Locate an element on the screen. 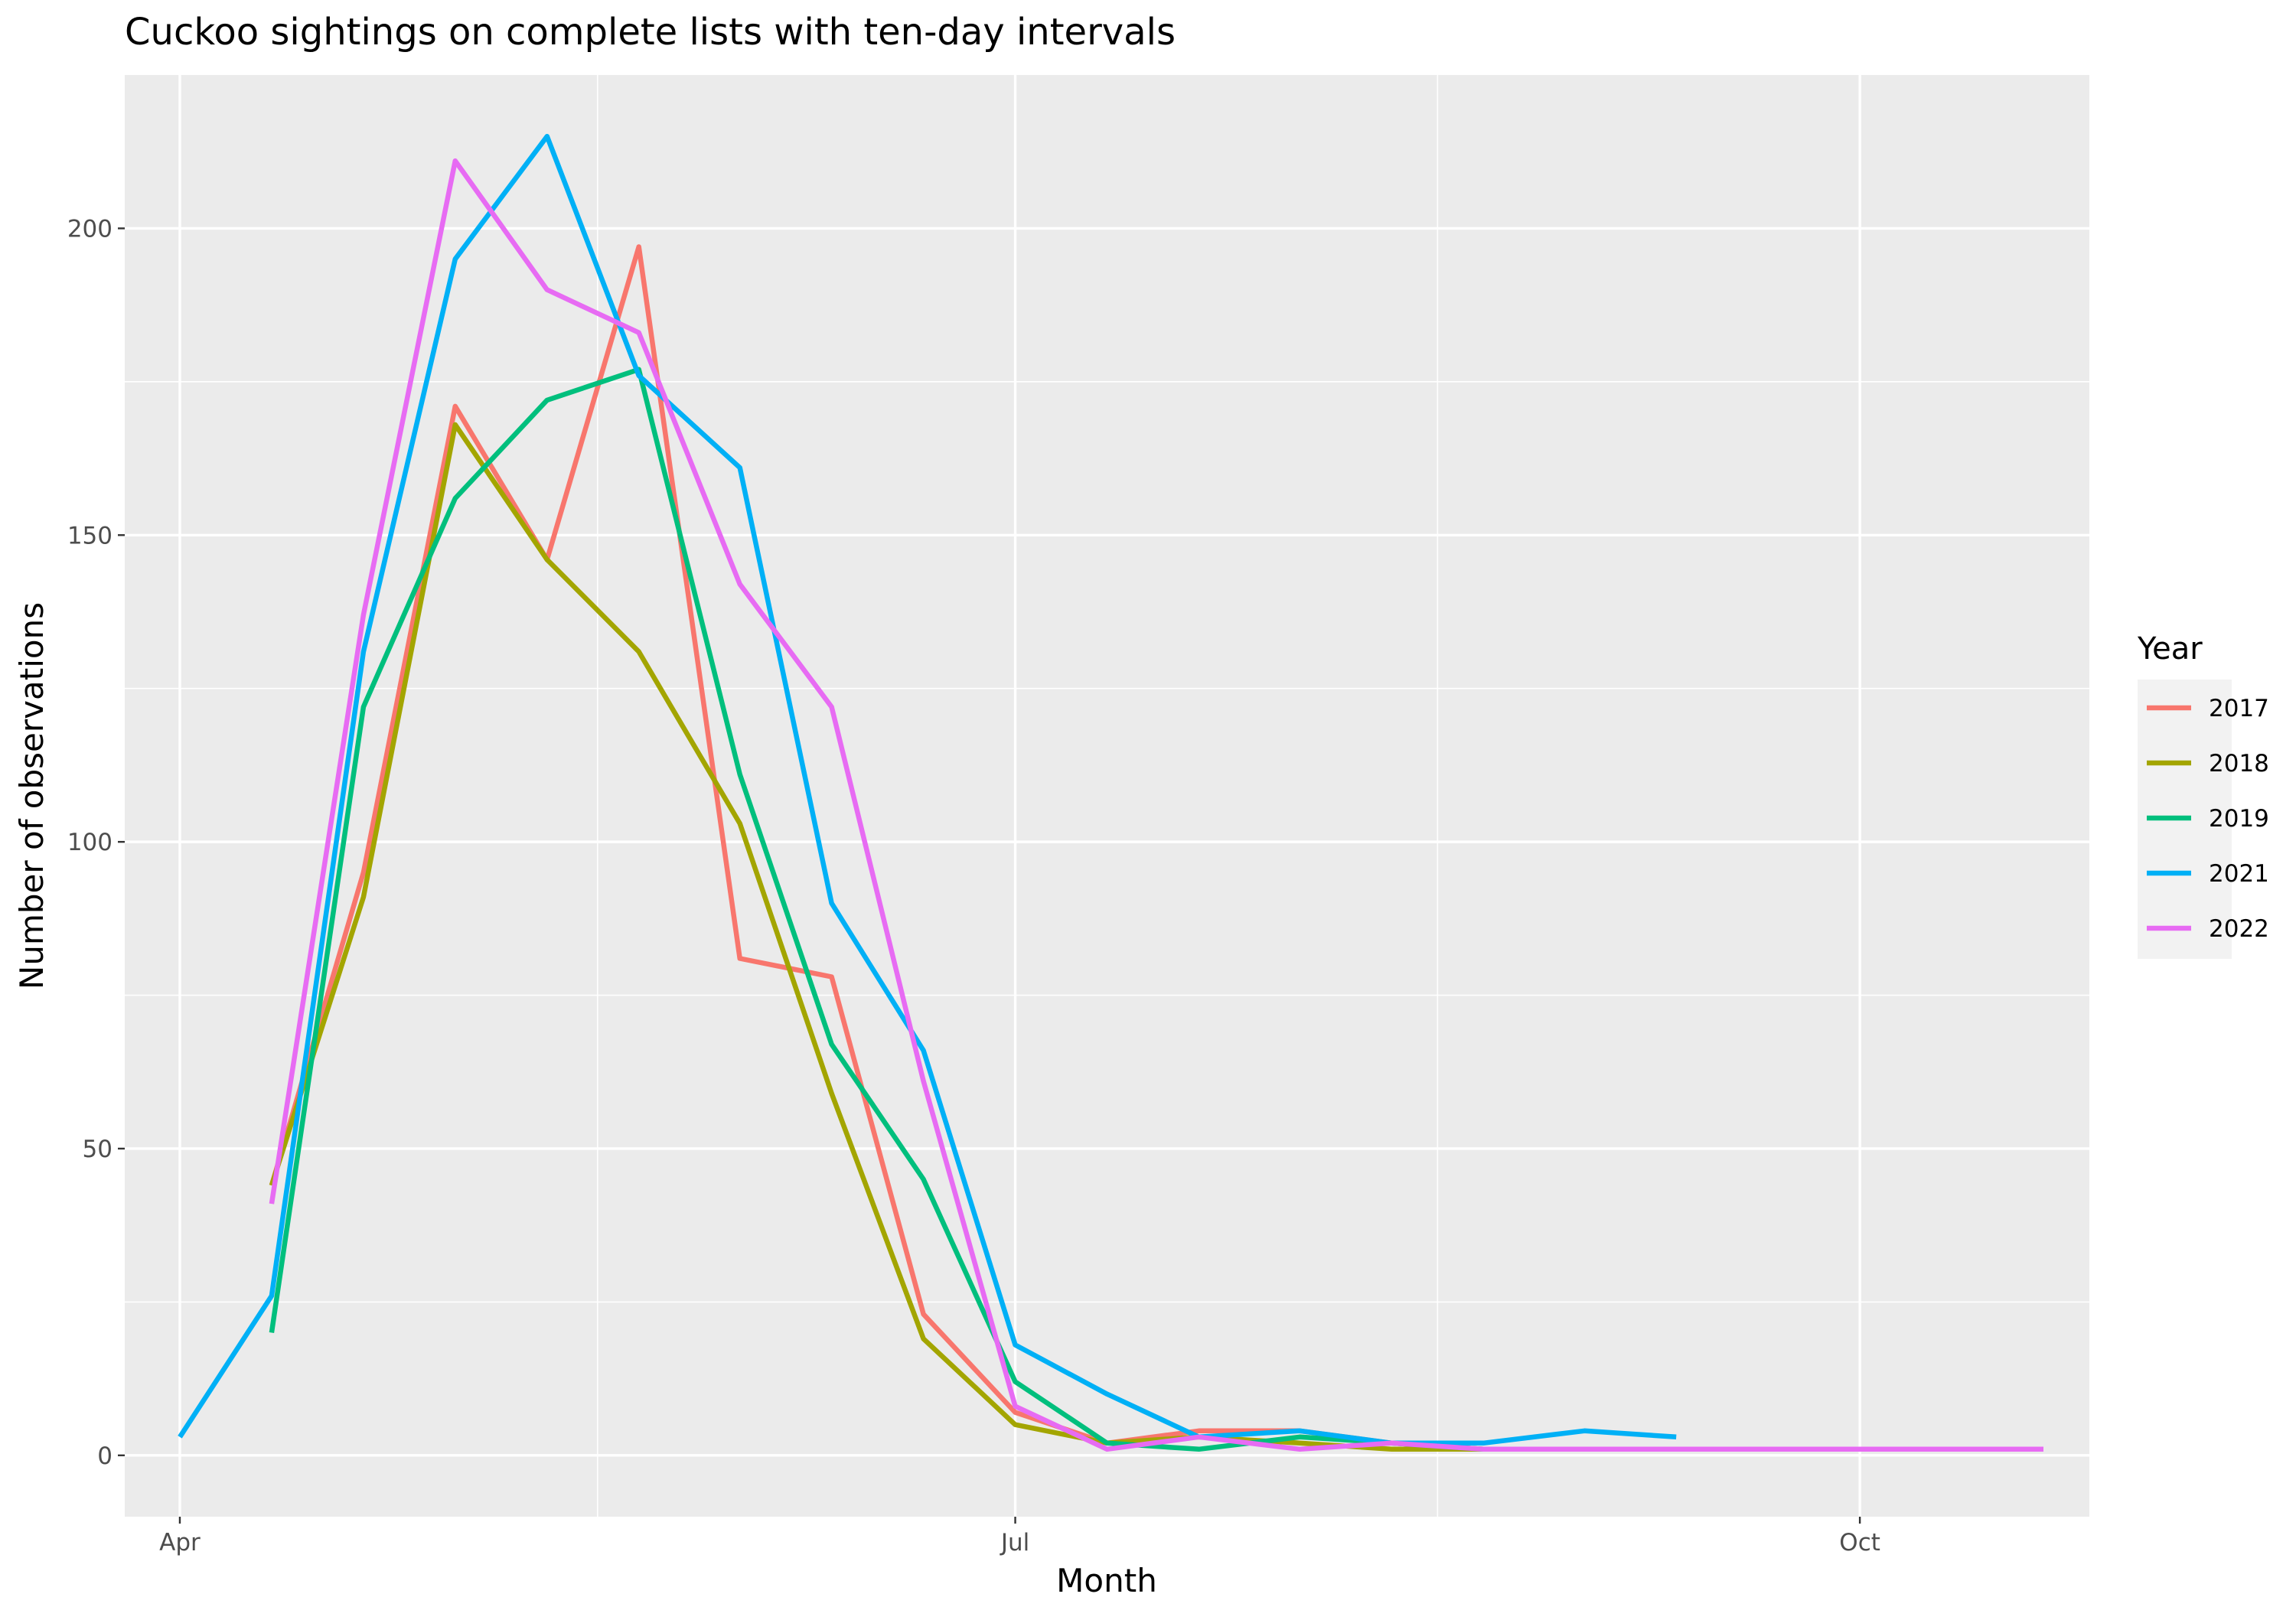 The width and height of the screenshot is (2296, 1607). y-tick-label: 50 is located at coordinates (98, 1149).